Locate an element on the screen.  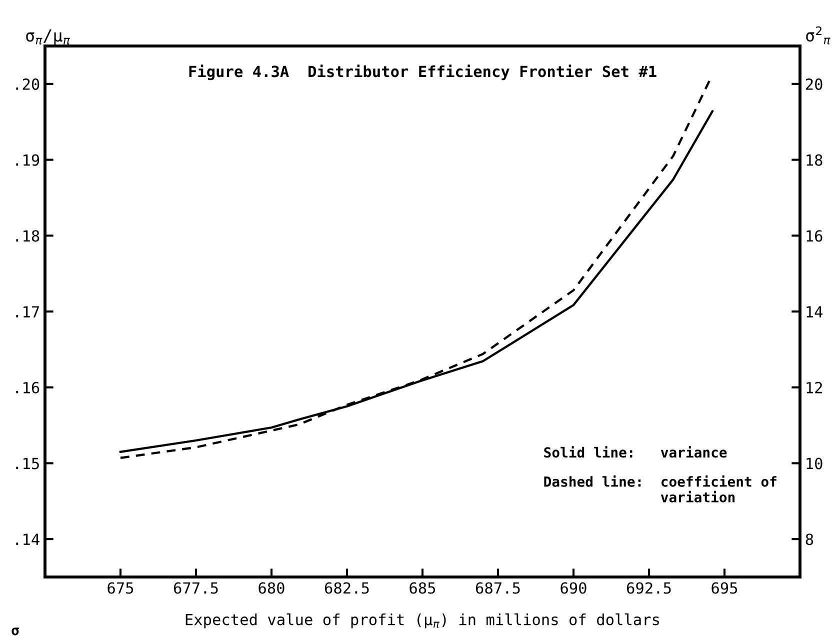
annotation: Solid line: variance is located at coordinates (635, 452).